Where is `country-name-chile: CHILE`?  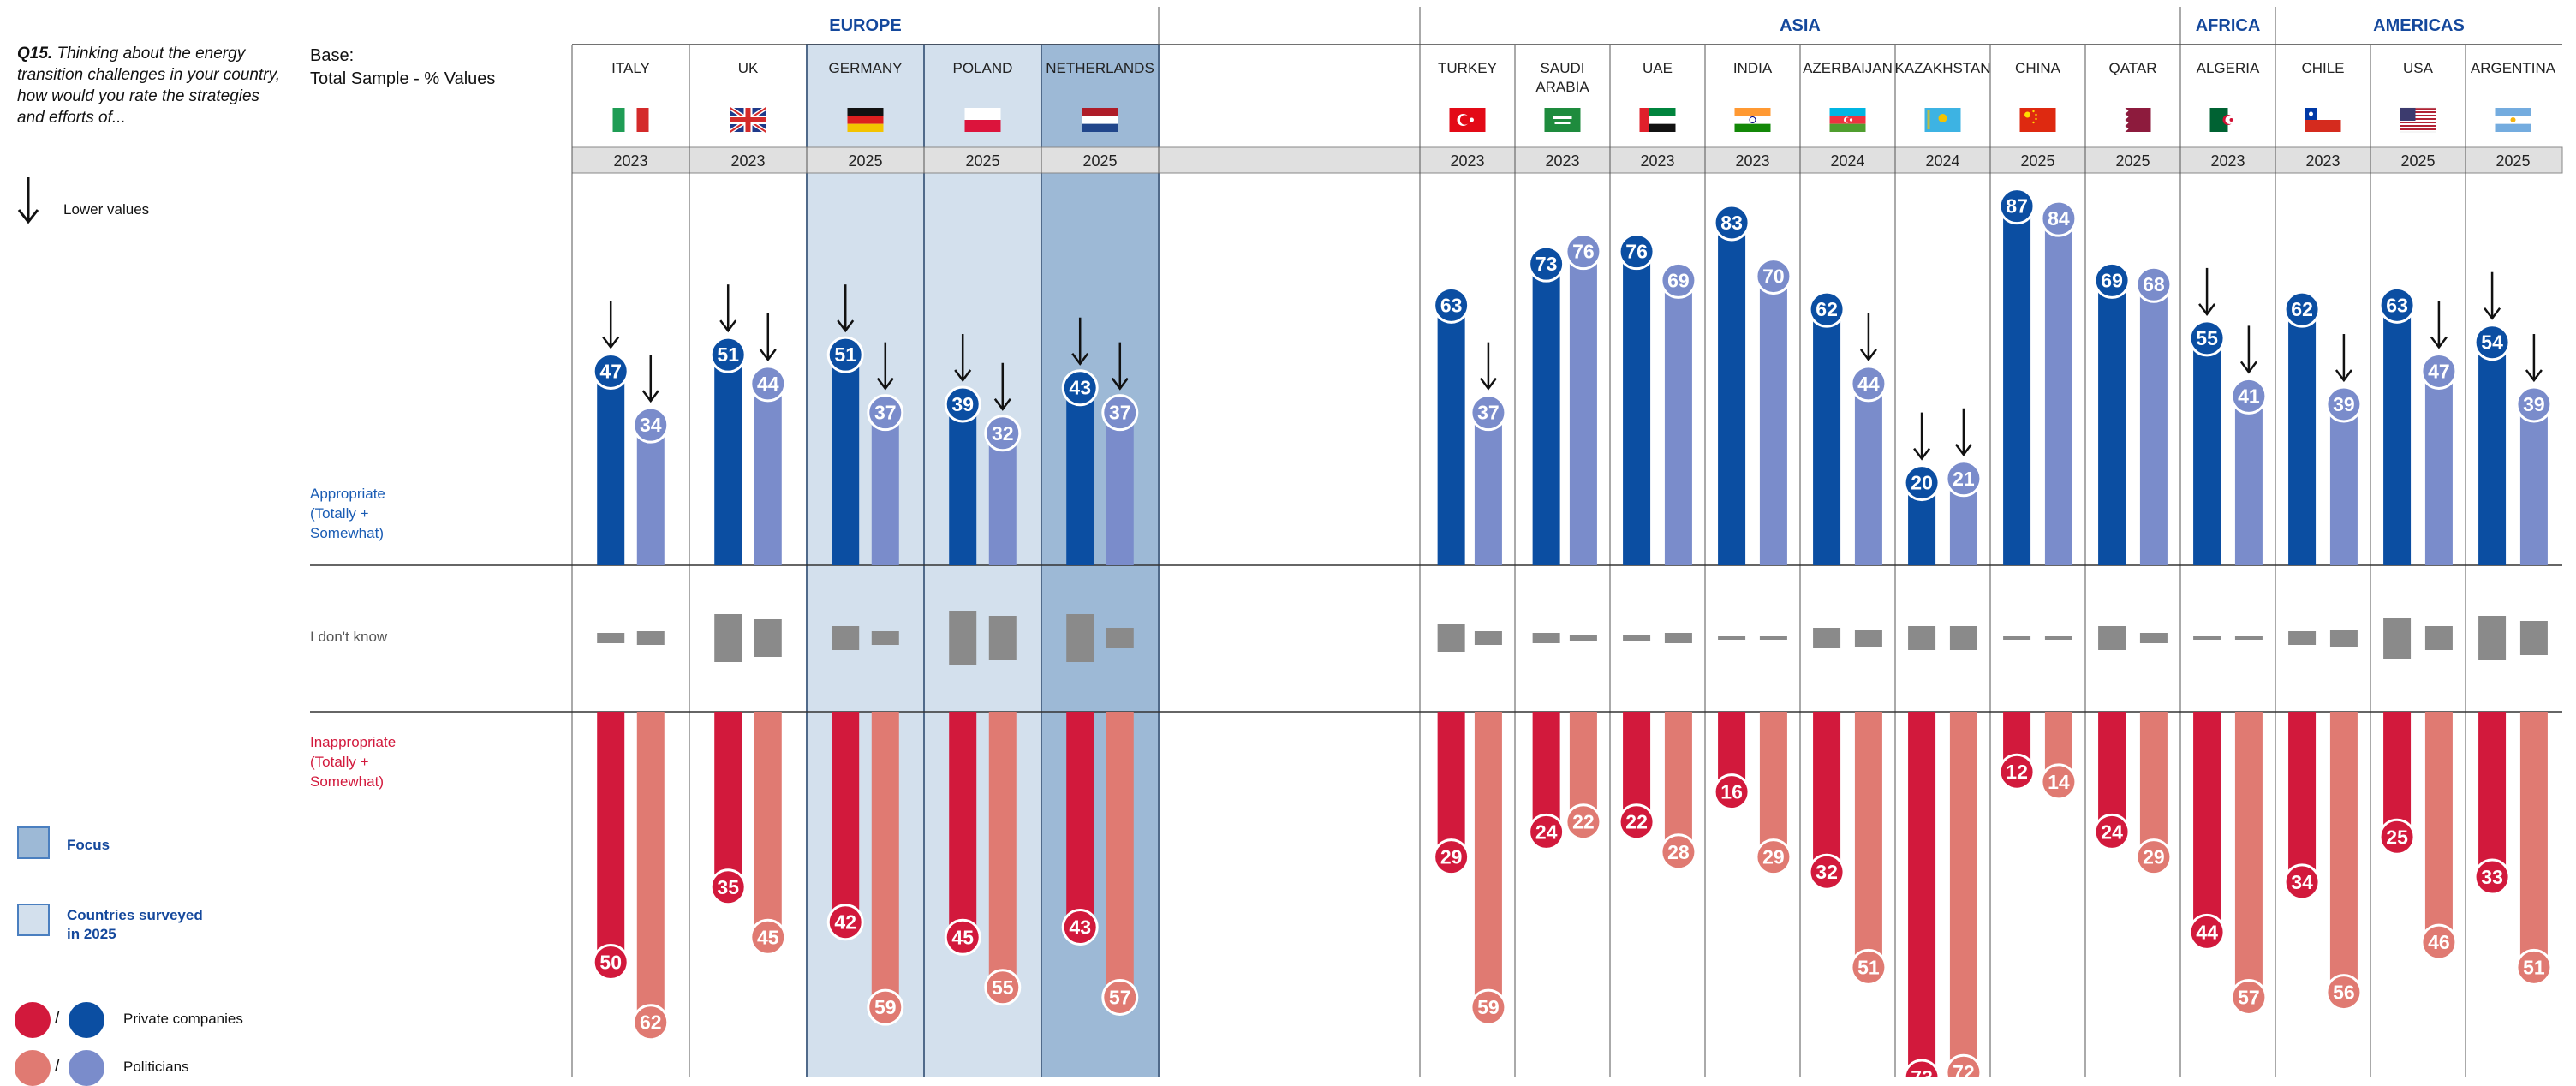 country-name-chile: CHILE is located at coordinates (2322, 68).